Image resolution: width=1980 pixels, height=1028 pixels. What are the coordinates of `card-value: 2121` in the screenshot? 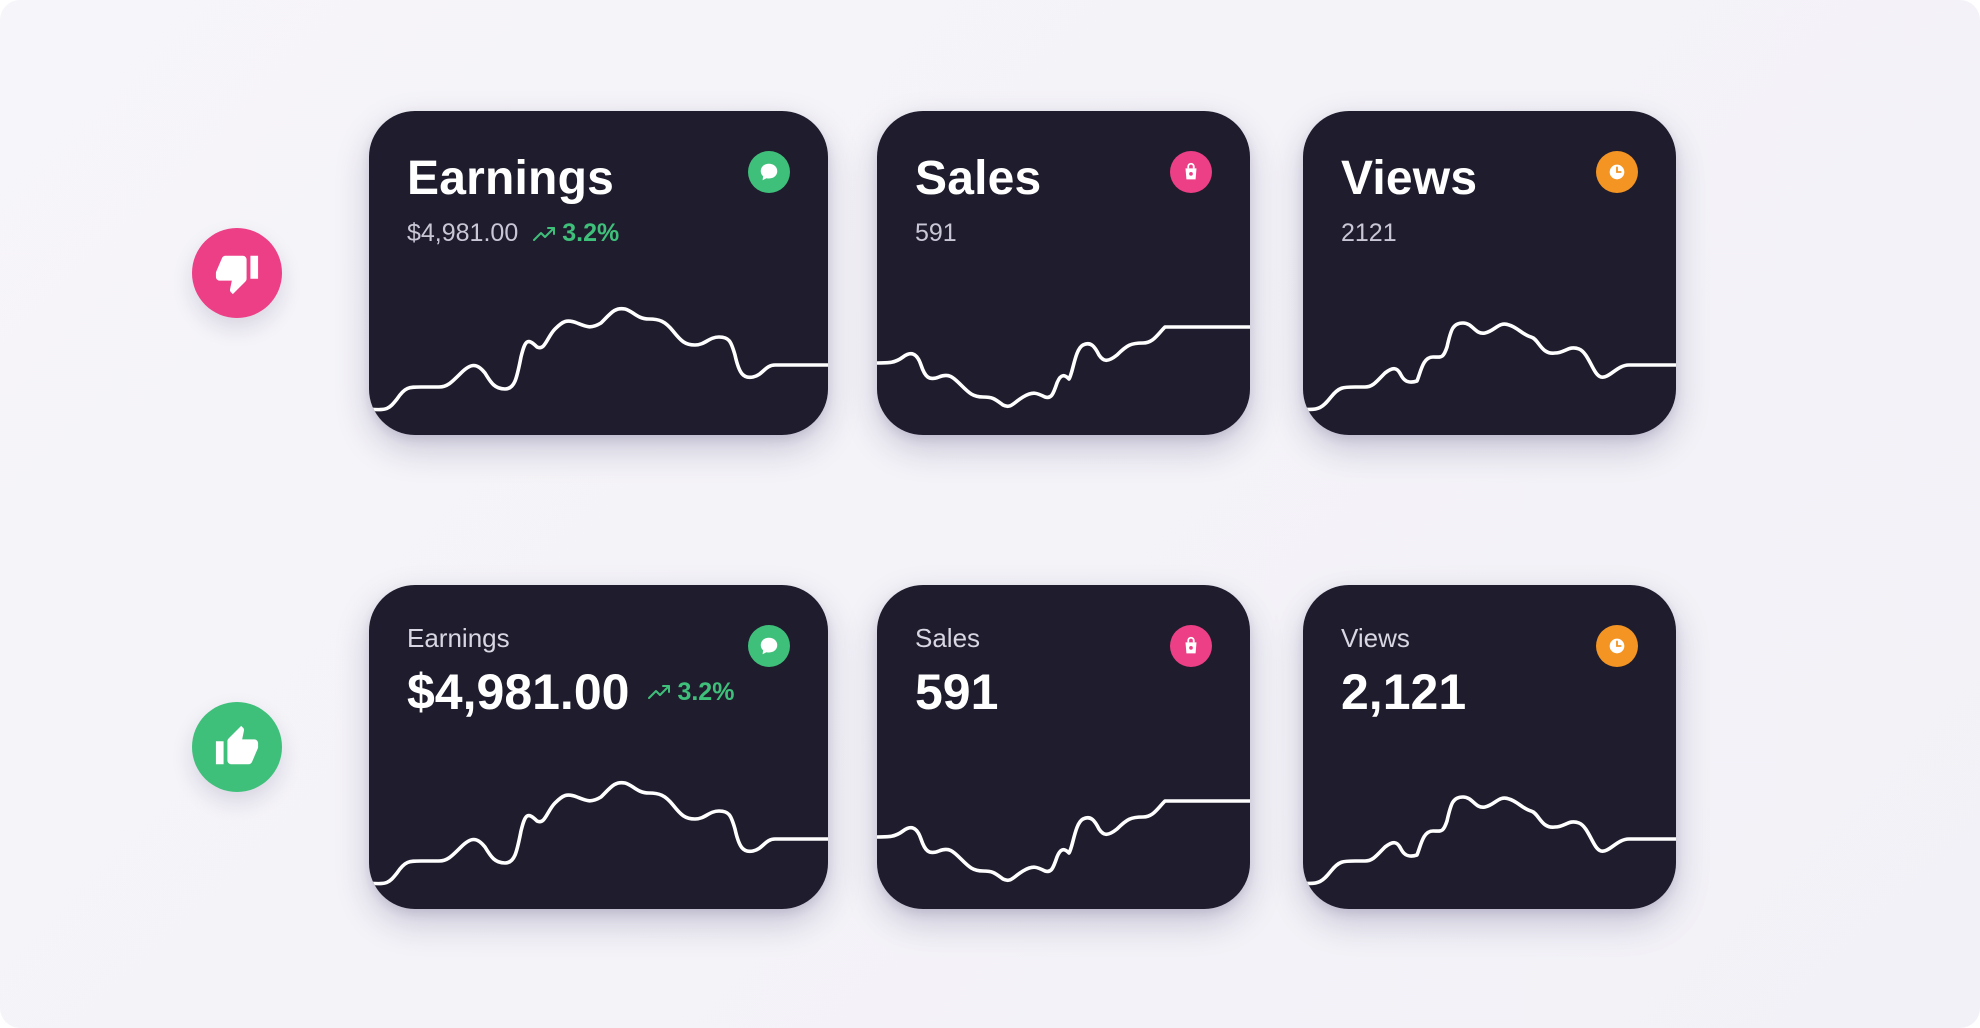 It's located at (1369, 233).